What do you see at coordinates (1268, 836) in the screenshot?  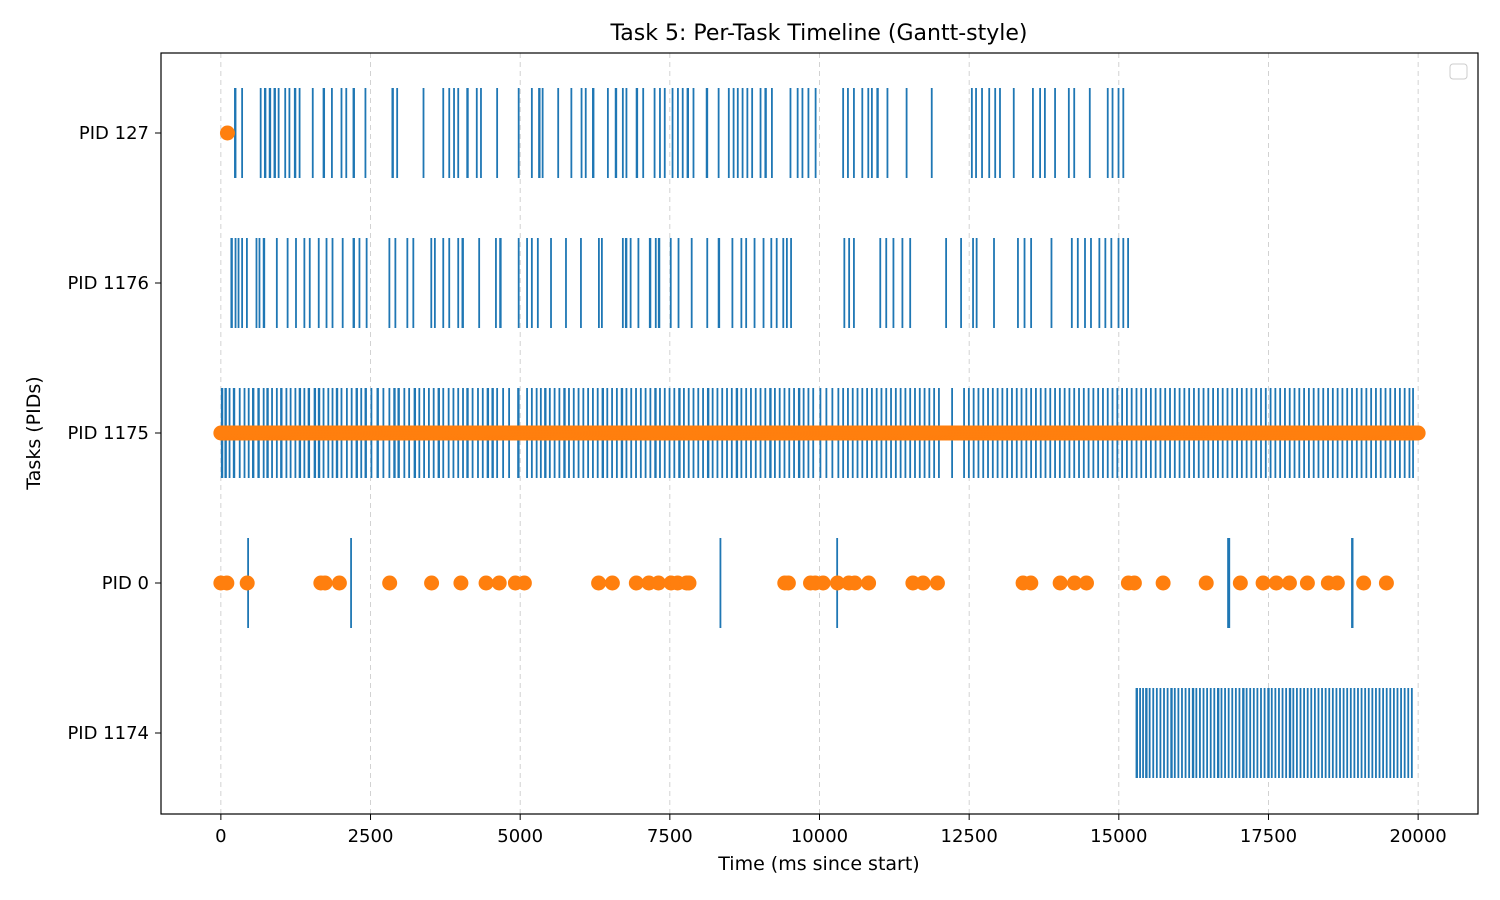 I see `x-tick-label: 17500` at bounding box center [1268, 836].